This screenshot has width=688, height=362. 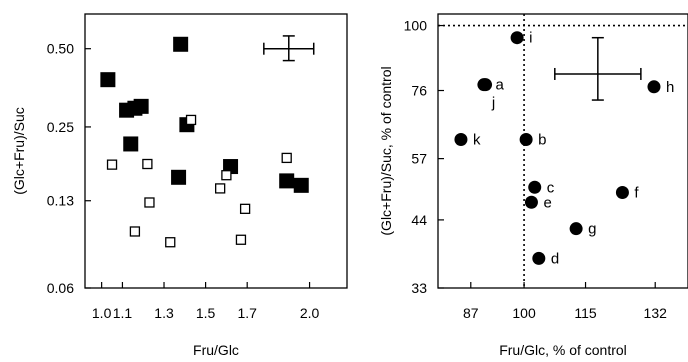 What do you see at coordinates (477, 139) in the screenshot?
I see `point-label-k: k` at bounding box center [477, 139].